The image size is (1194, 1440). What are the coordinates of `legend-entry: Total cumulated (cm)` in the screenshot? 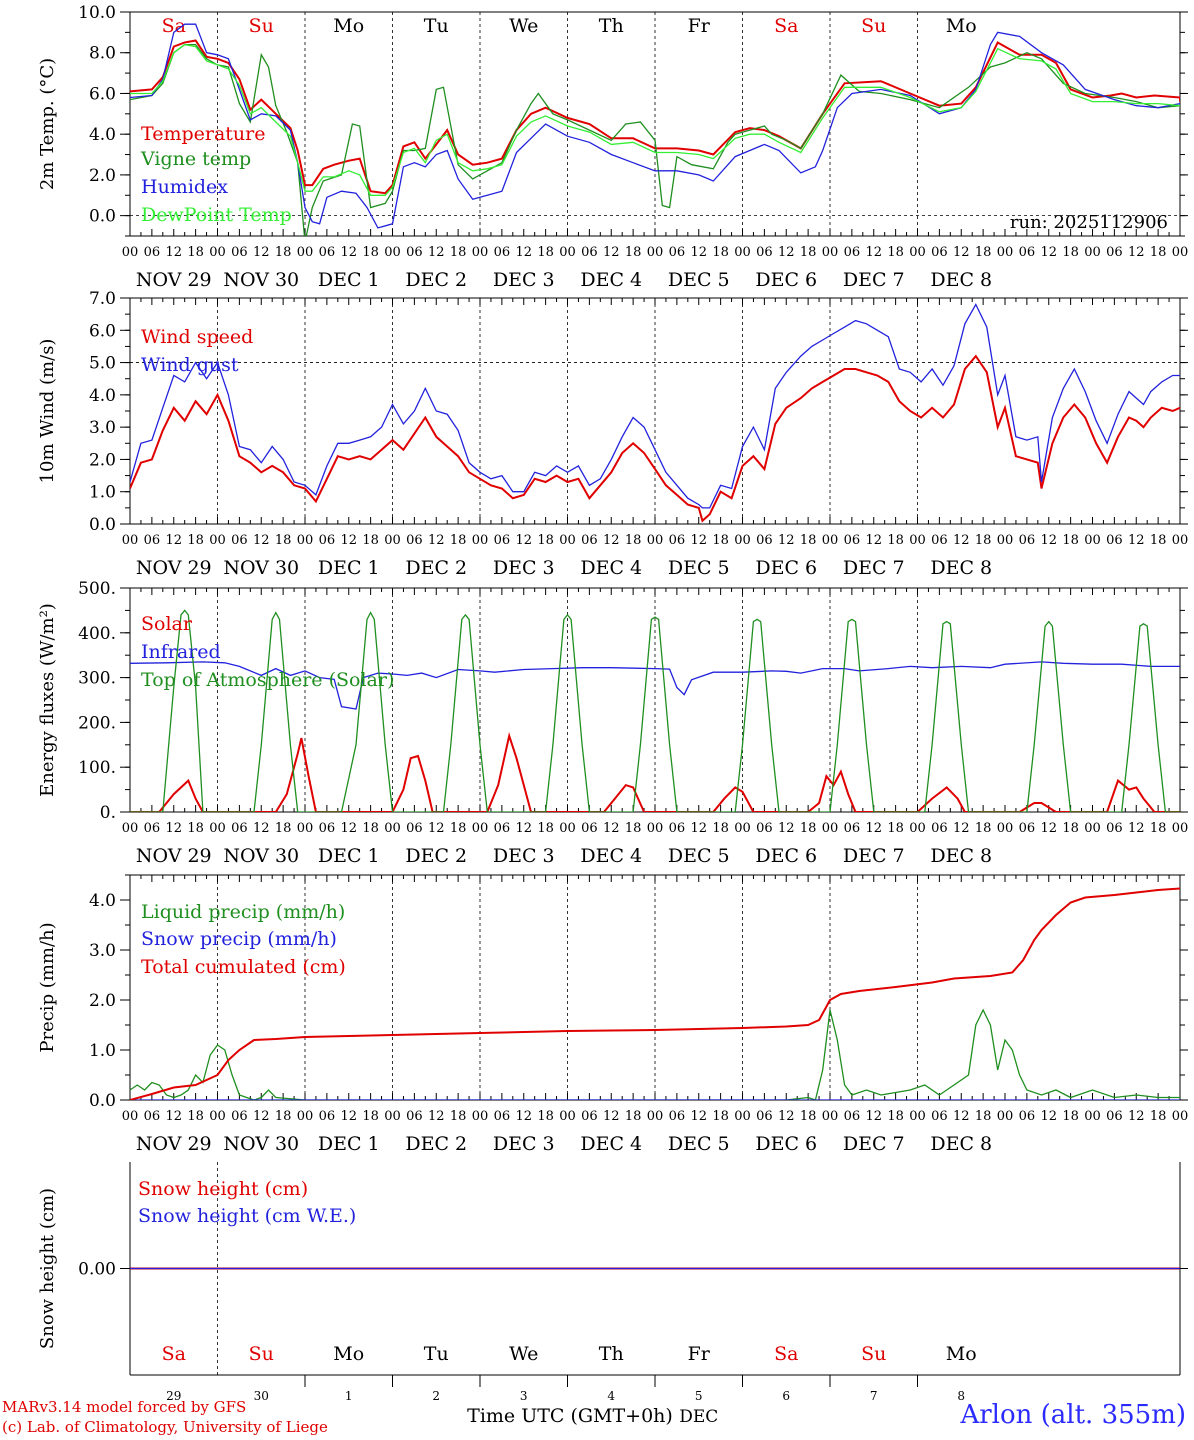 It's located at (243, 967).